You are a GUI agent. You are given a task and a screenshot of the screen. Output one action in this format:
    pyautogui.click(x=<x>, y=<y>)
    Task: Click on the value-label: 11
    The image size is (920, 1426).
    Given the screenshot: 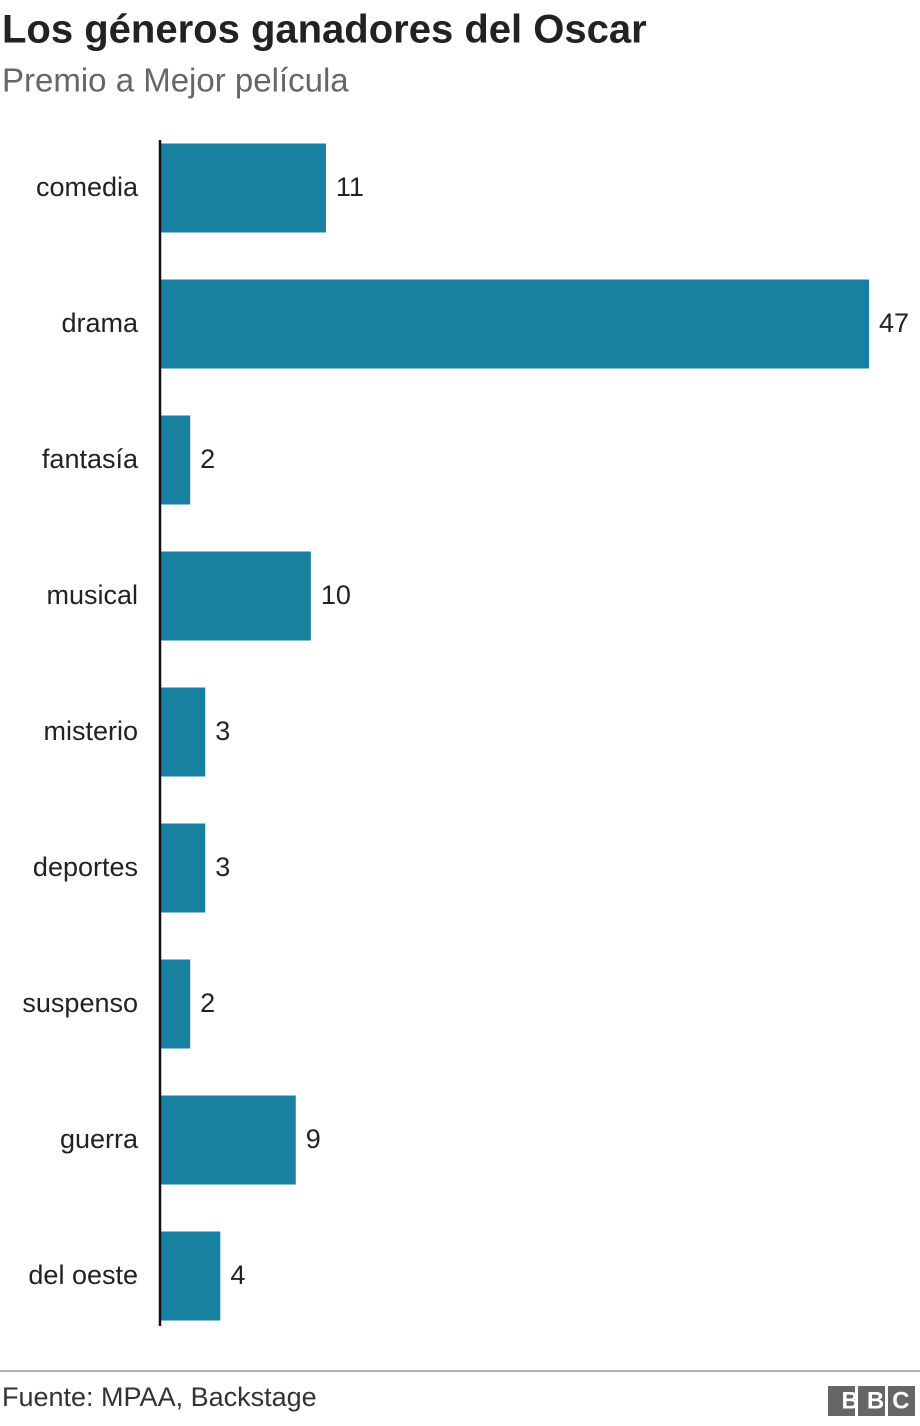 What is the action you would take?
    pyautogui.click(x=350, y=187)
    